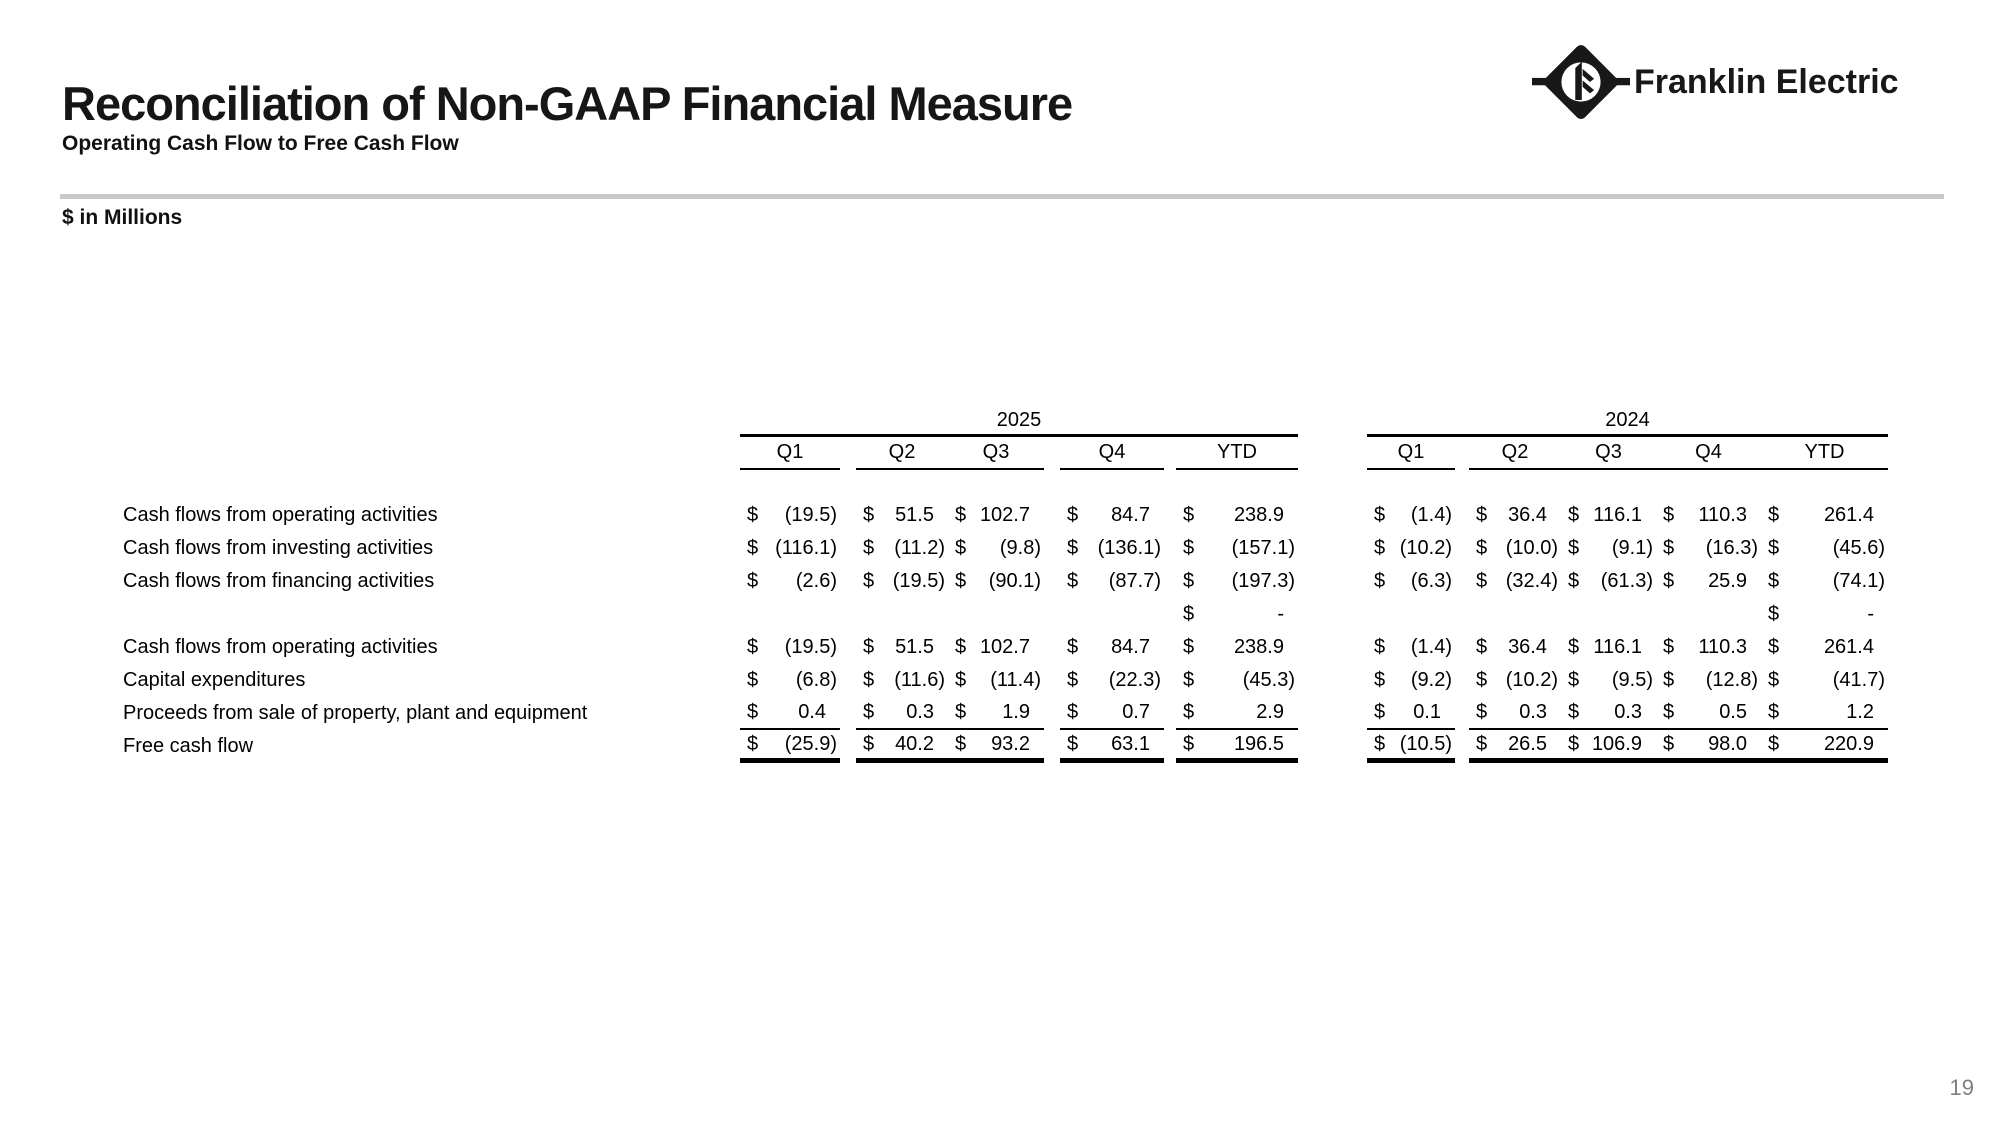 This screenshot has height=1125, width=2000. I want to click on table-cell: $51.5, so click(902, 515).